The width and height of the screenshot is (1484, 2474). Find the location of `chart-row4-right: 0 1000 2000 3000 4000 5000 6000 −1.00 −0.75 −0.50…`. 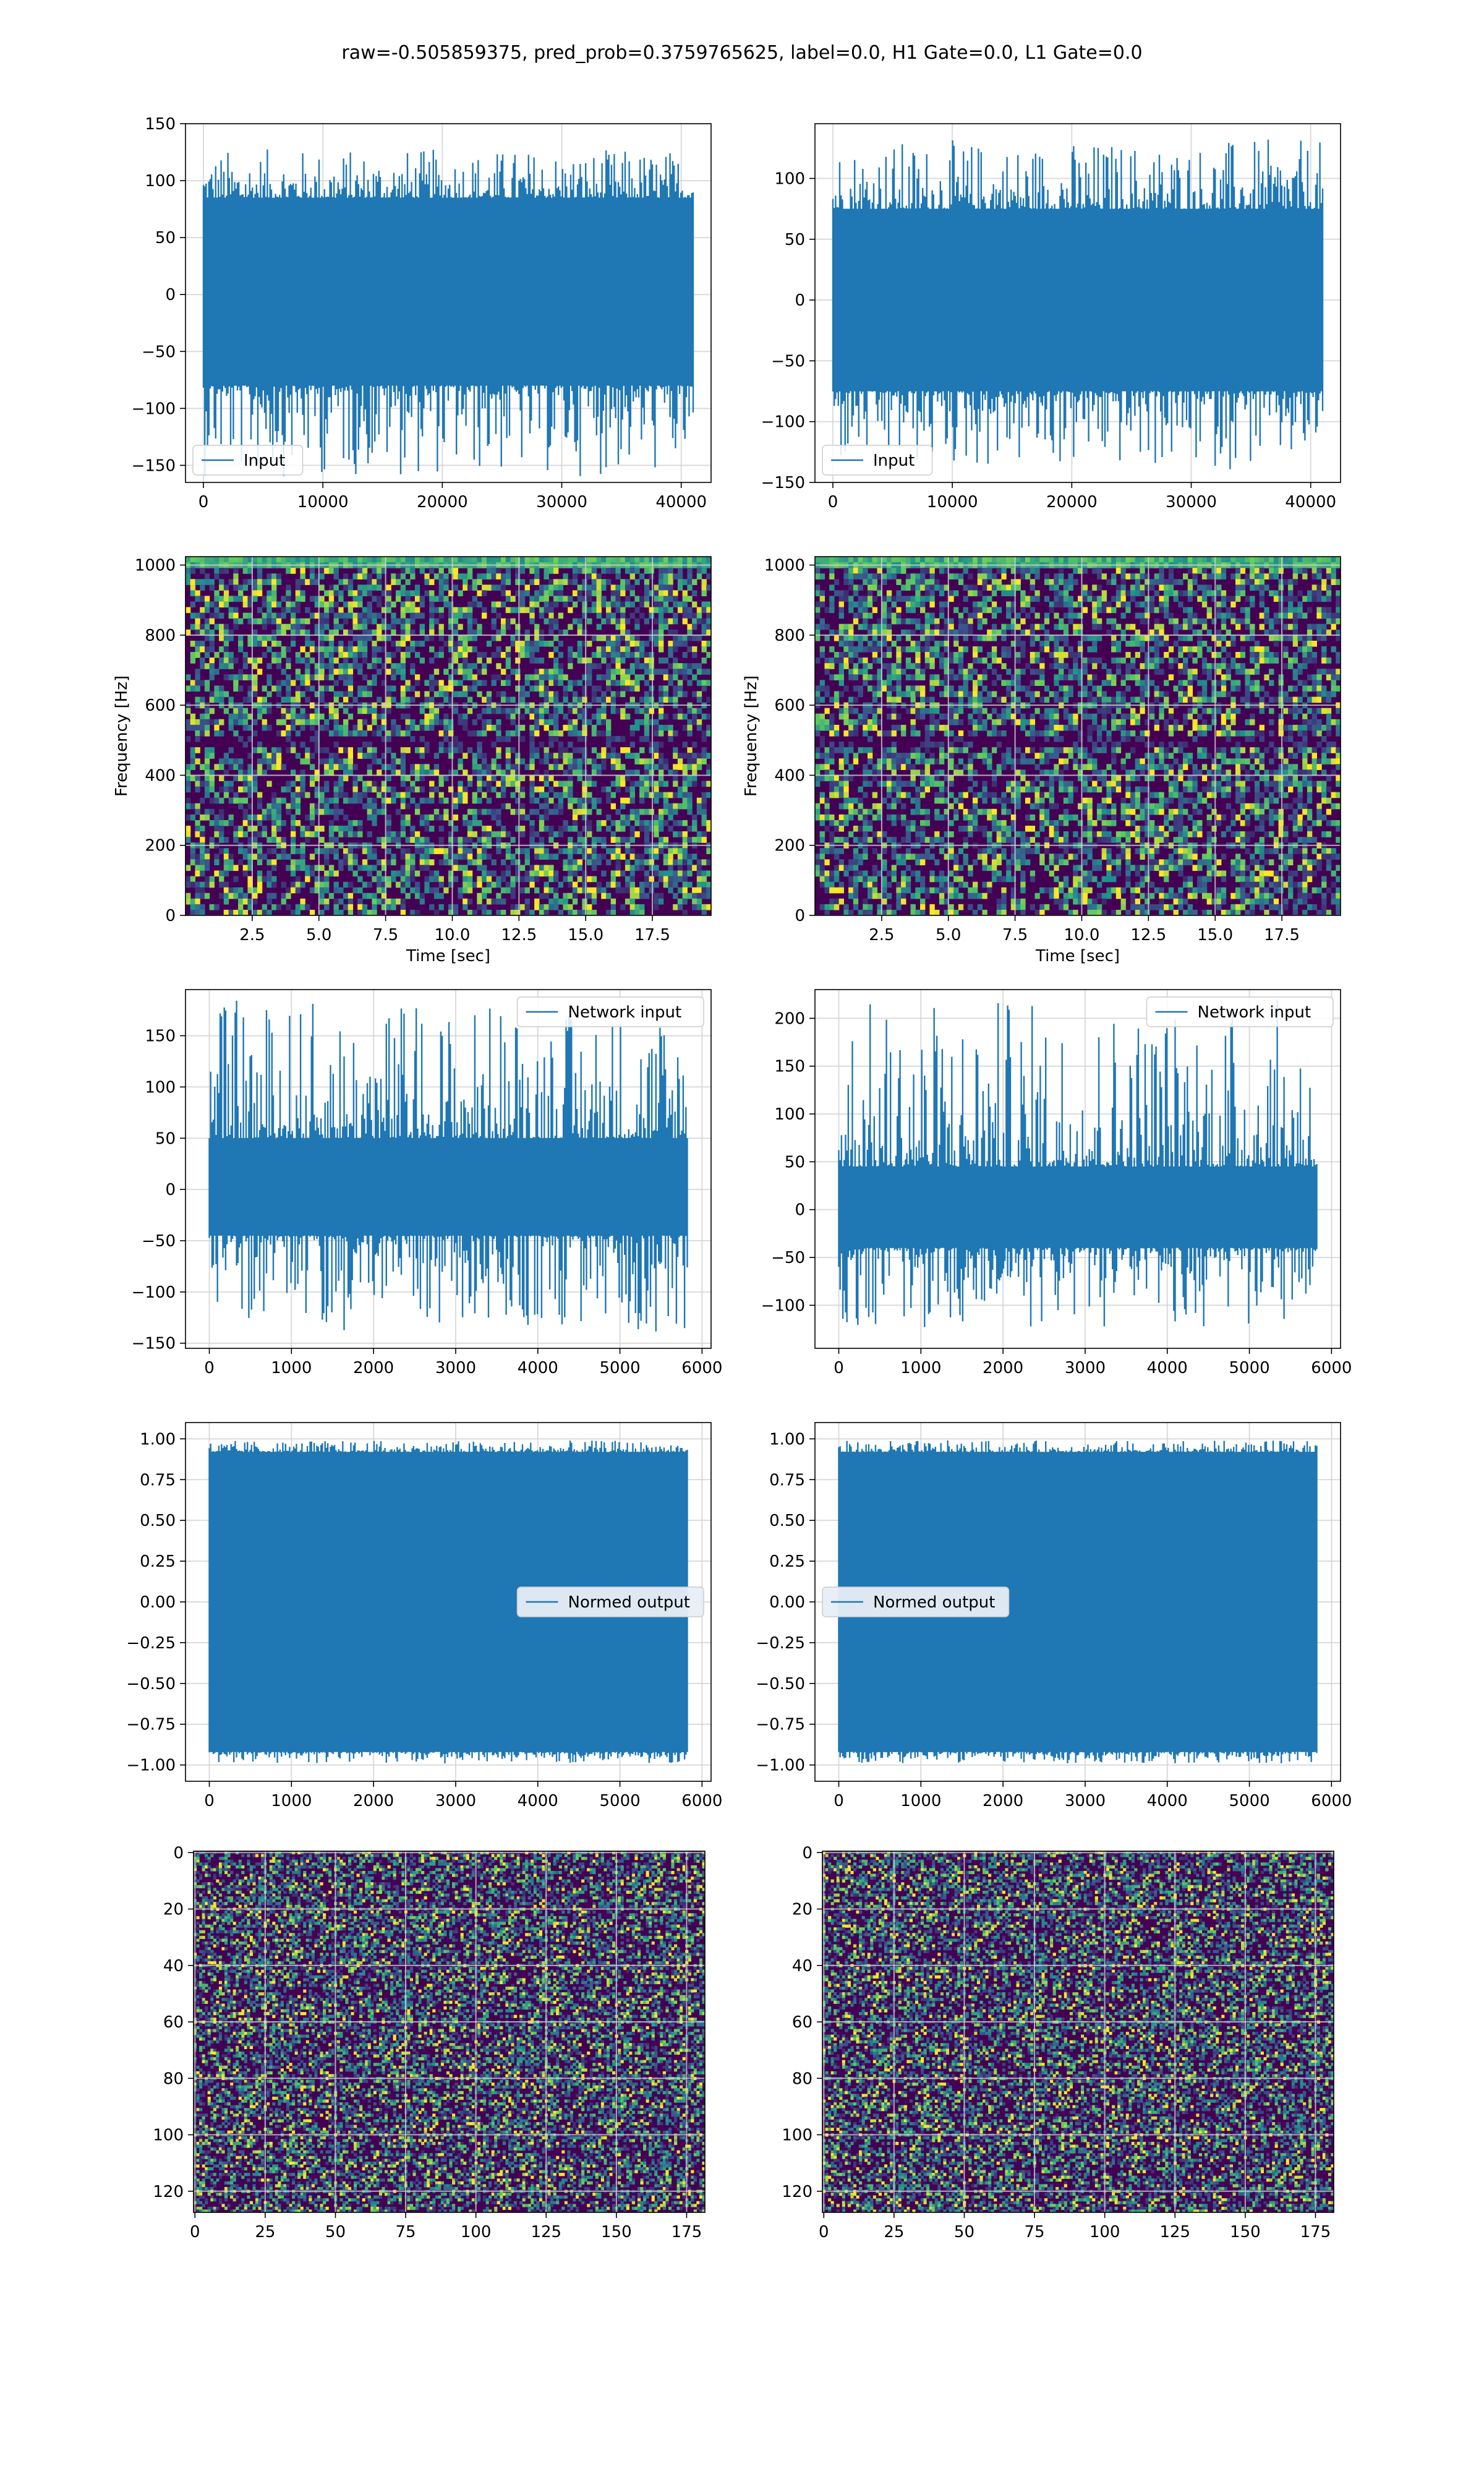

chart-row4-right: 0 1000 2000 3000 4000 5000 6000 −1.00 −0.75 −0.50… is located at coordinates (1054, 1616).